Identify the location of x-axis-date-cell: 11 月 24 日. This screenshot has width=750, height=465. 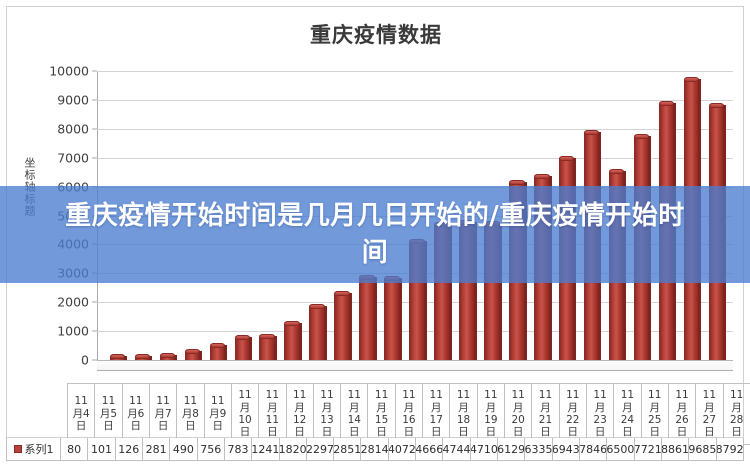
(628, 414).